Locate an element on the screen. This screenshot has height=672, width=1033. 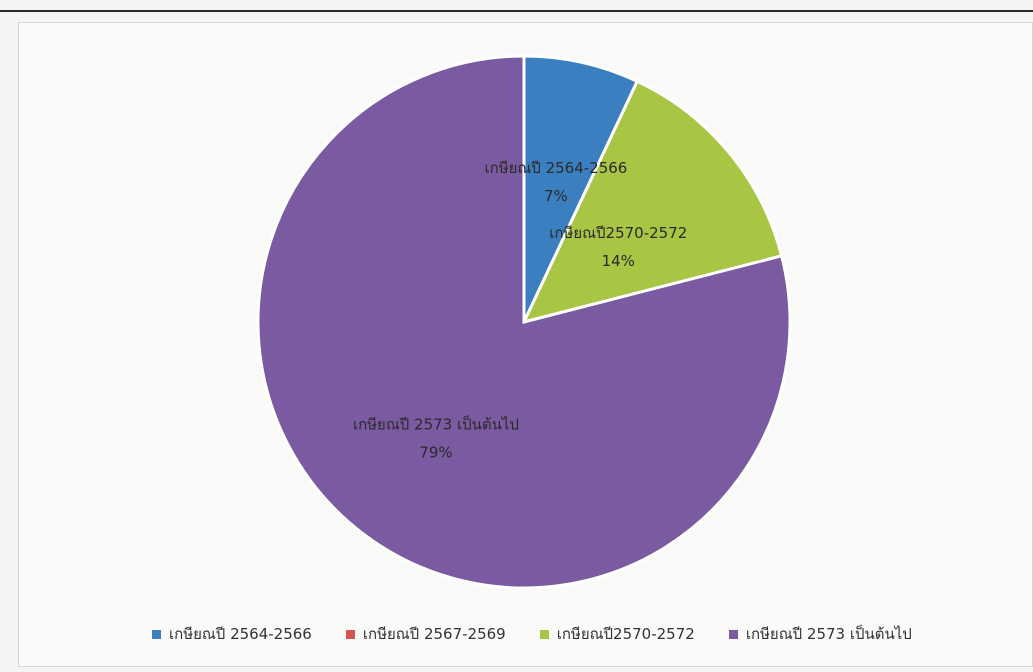
legend-swatch-2573-onward is located at coordinates (733, 634).